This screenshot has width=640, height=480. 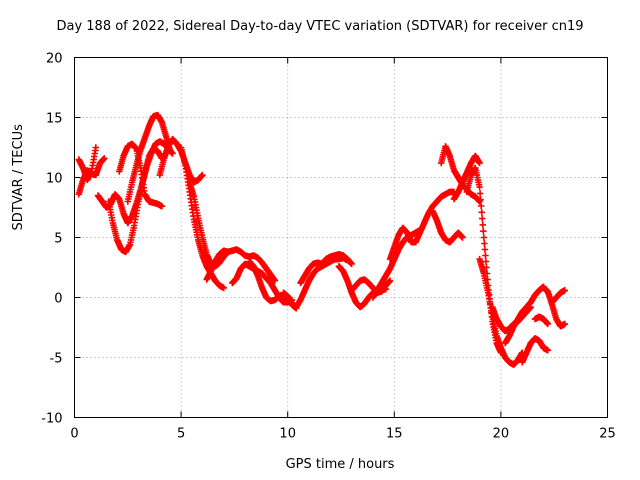 What do you see at coordinates (141, 175) in the screenshot?
I see `series-arc5` at bounding box center [141, 175].